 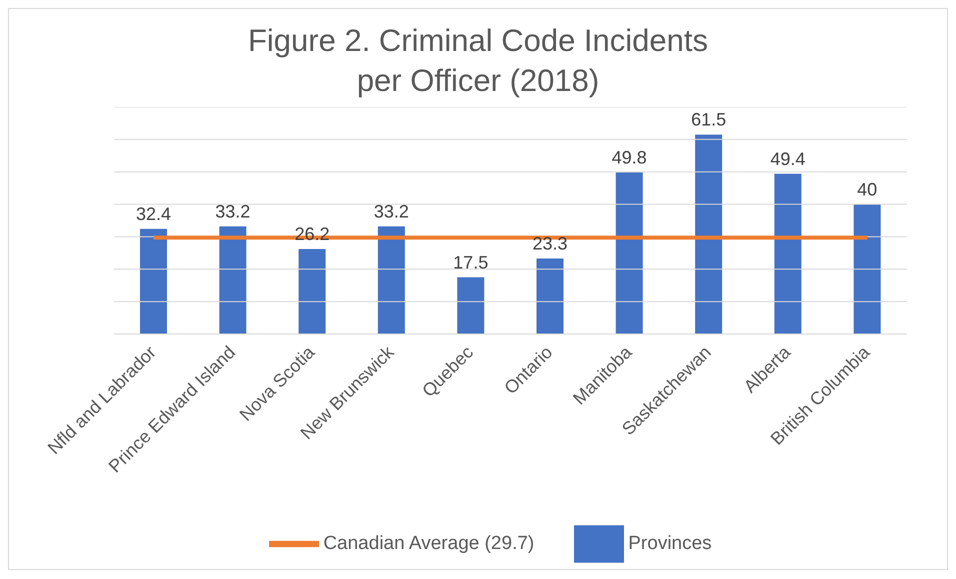 I want to click on data-label: 61.5, so click(x=708, y=120).